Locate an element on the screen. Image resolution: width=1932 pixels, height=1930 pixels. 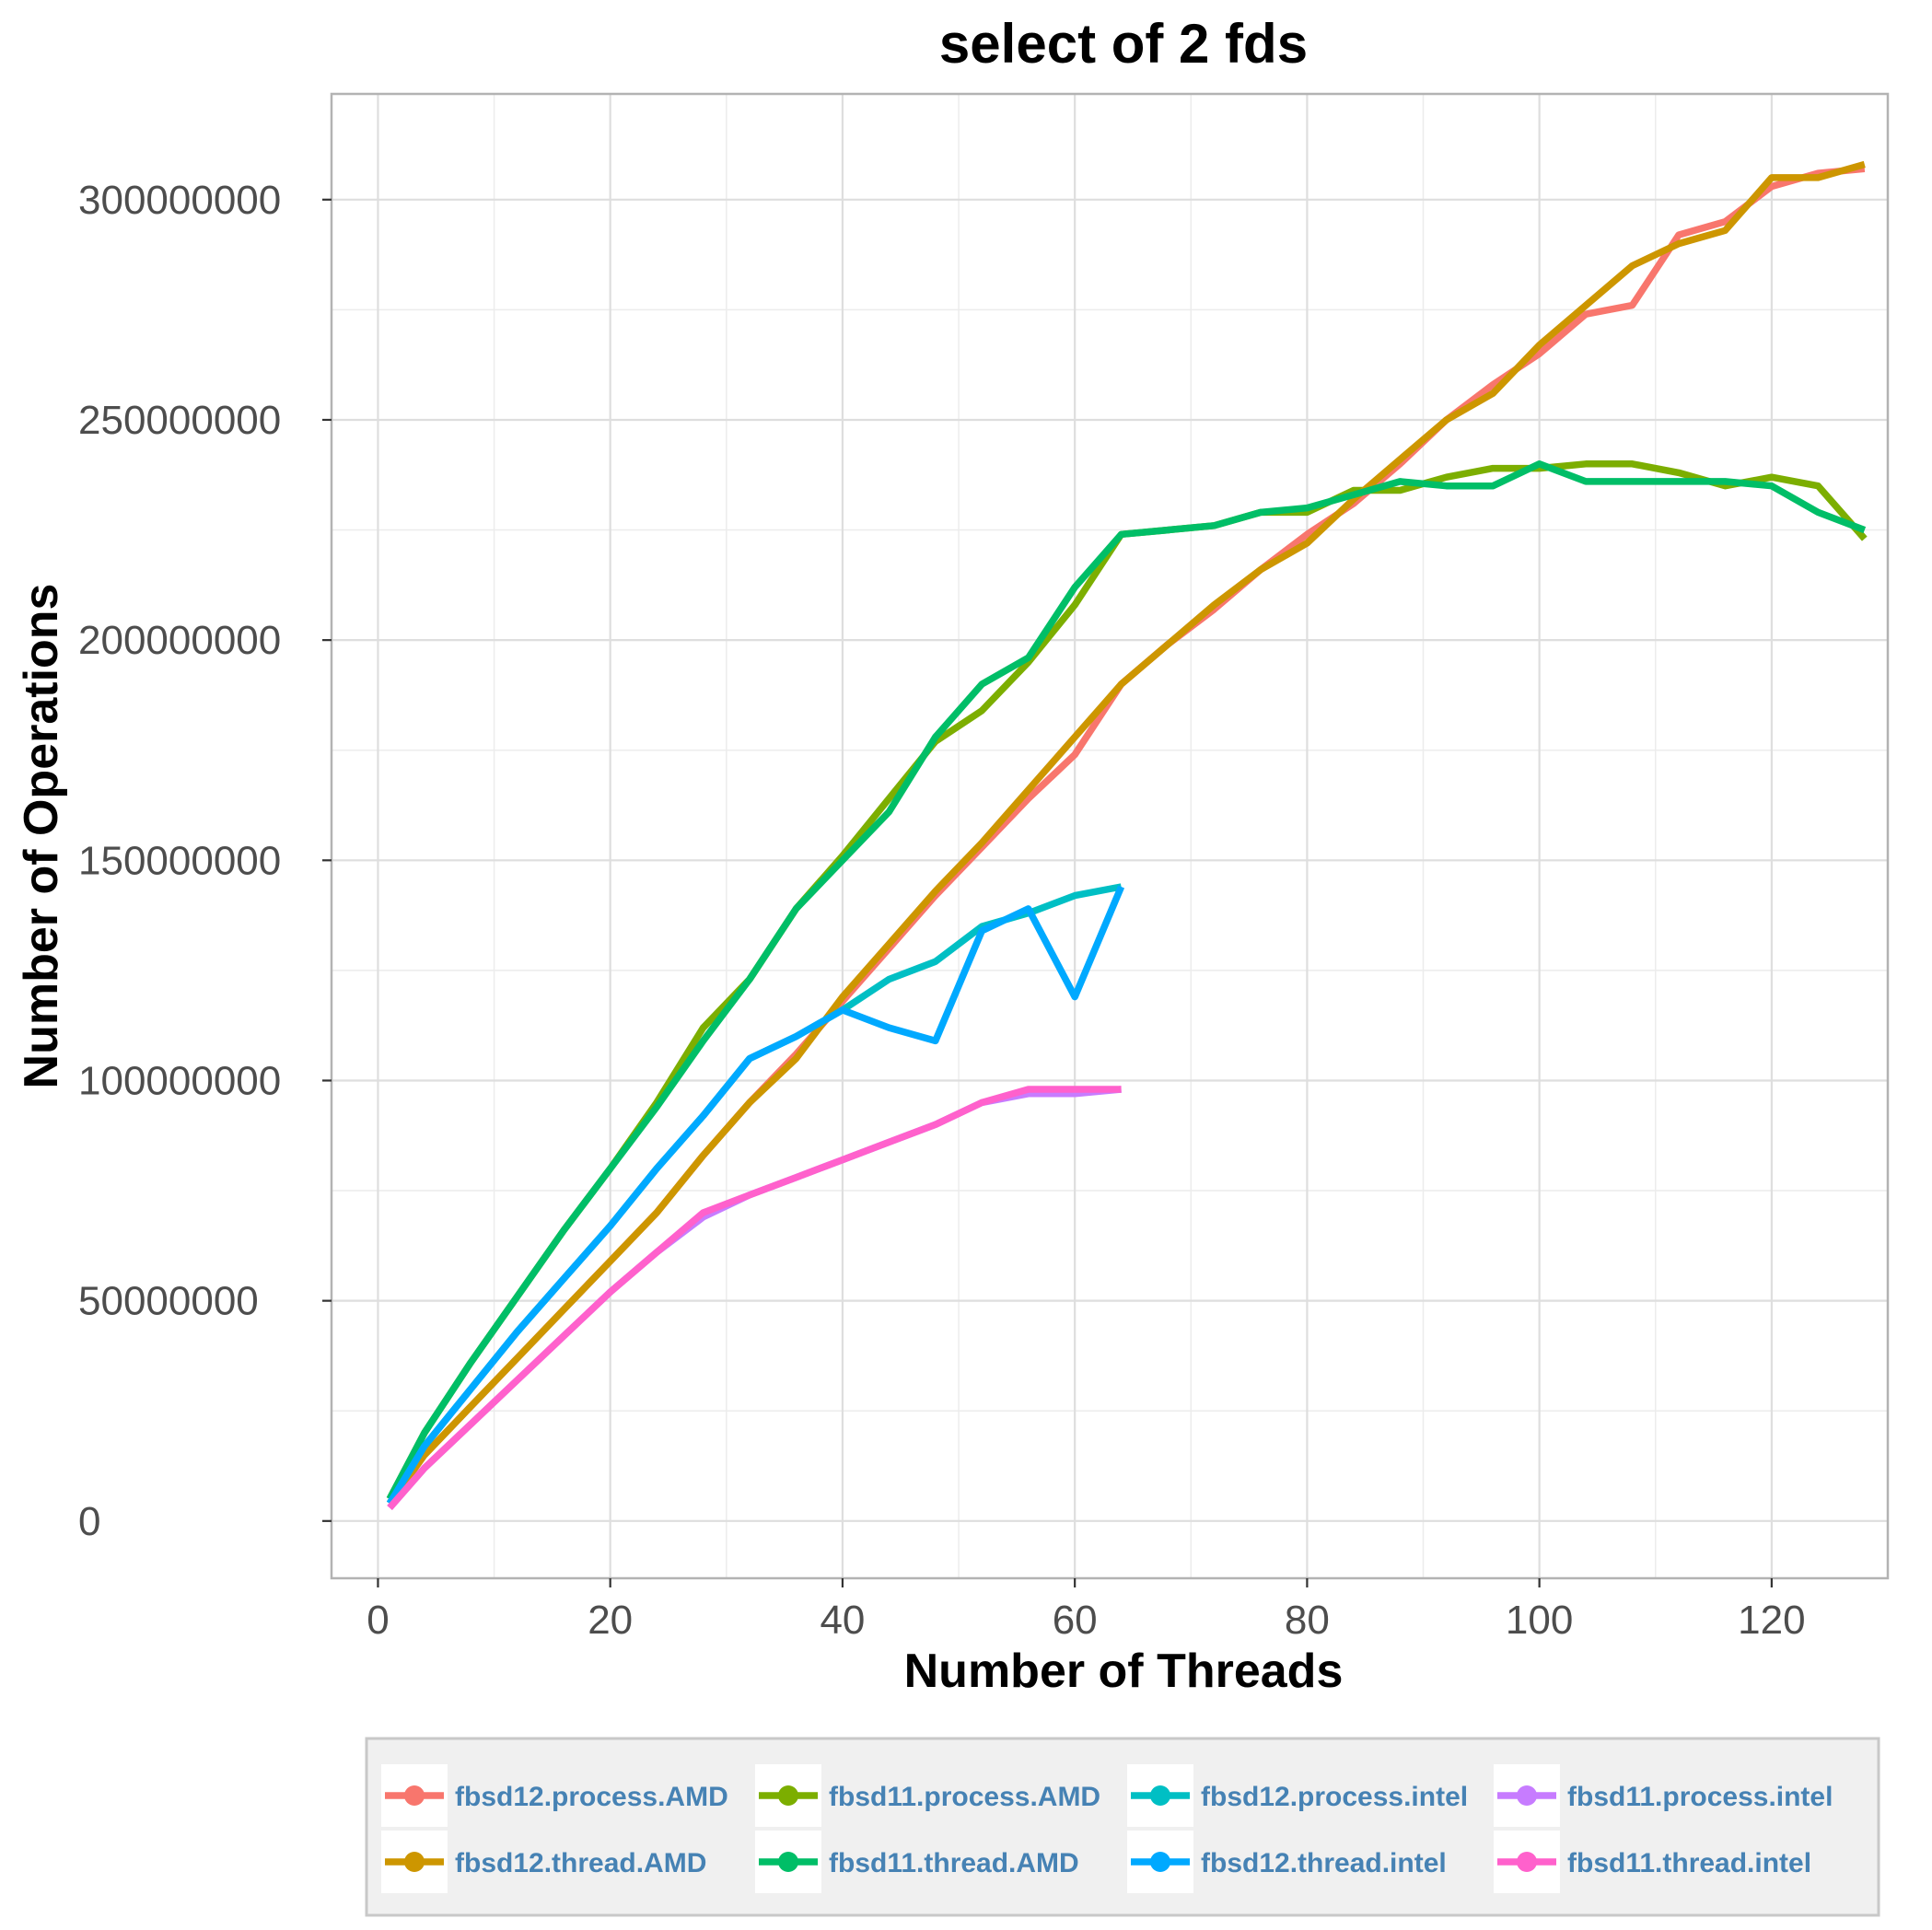
x-tick-label: 60 is located at coordinates (1075, 1620).